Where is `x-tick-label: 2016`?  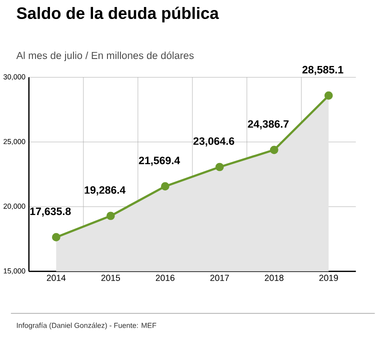
x-tick-label: 2016 is located at coordinates (165, 278).